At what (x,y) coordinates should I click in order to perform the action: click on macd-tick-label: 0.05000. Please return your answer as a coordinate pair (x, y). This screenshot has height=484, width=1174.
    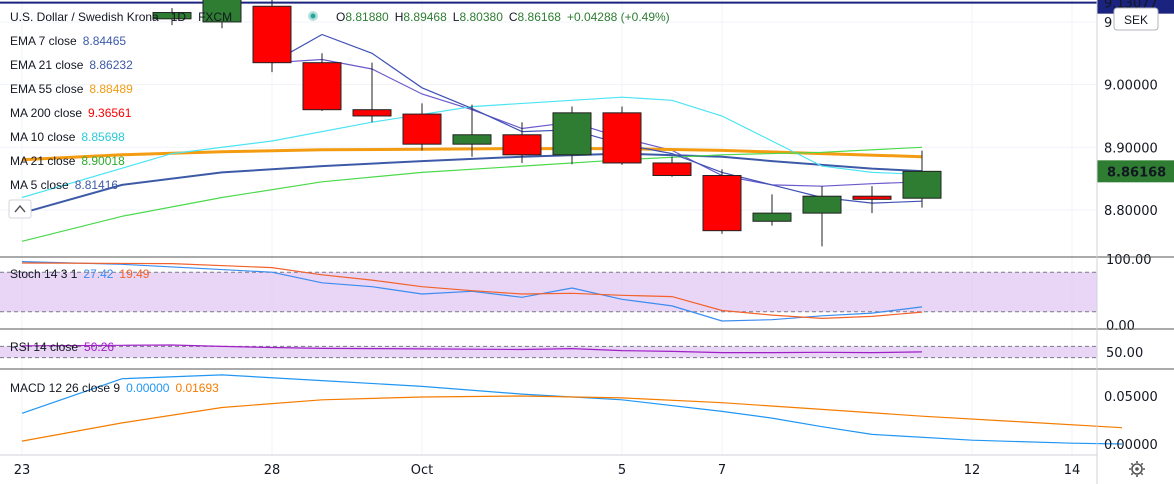
    Looking at the image, I should click on (1131, 397).